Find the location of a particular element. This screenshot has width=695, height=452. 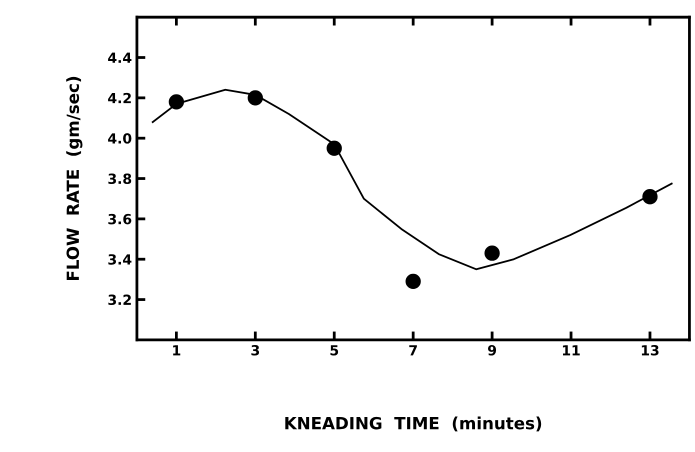

x-tick-label: 11 is located at coordinates (571, 350).